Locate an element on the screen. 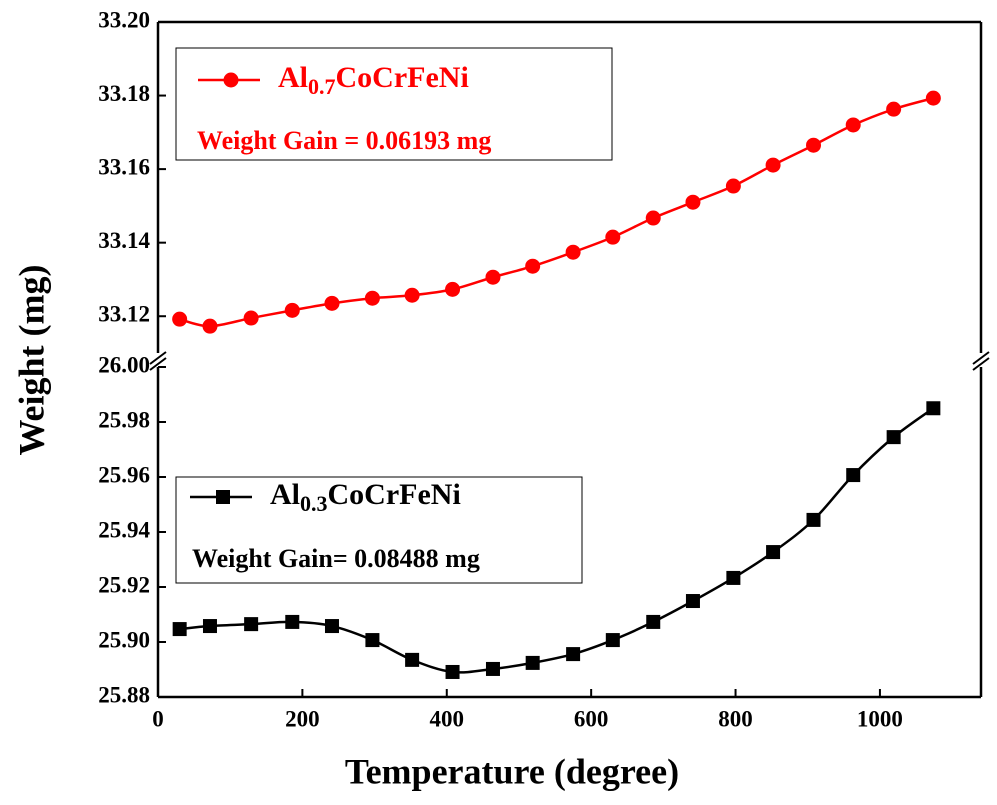 This screenshot has height=805, width=997. legend-label: Al0.3CoCrFeNi is located at coordinates (365, 497).